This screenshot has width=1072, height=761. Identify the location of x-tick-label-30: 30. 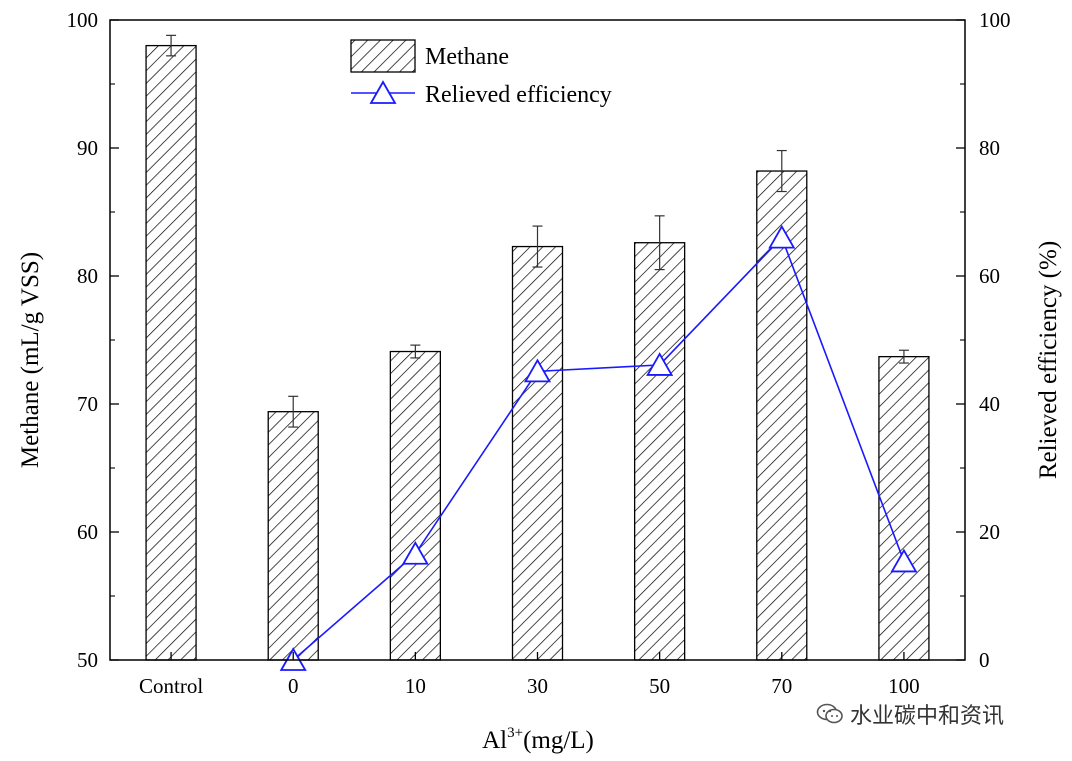
(537, 686).